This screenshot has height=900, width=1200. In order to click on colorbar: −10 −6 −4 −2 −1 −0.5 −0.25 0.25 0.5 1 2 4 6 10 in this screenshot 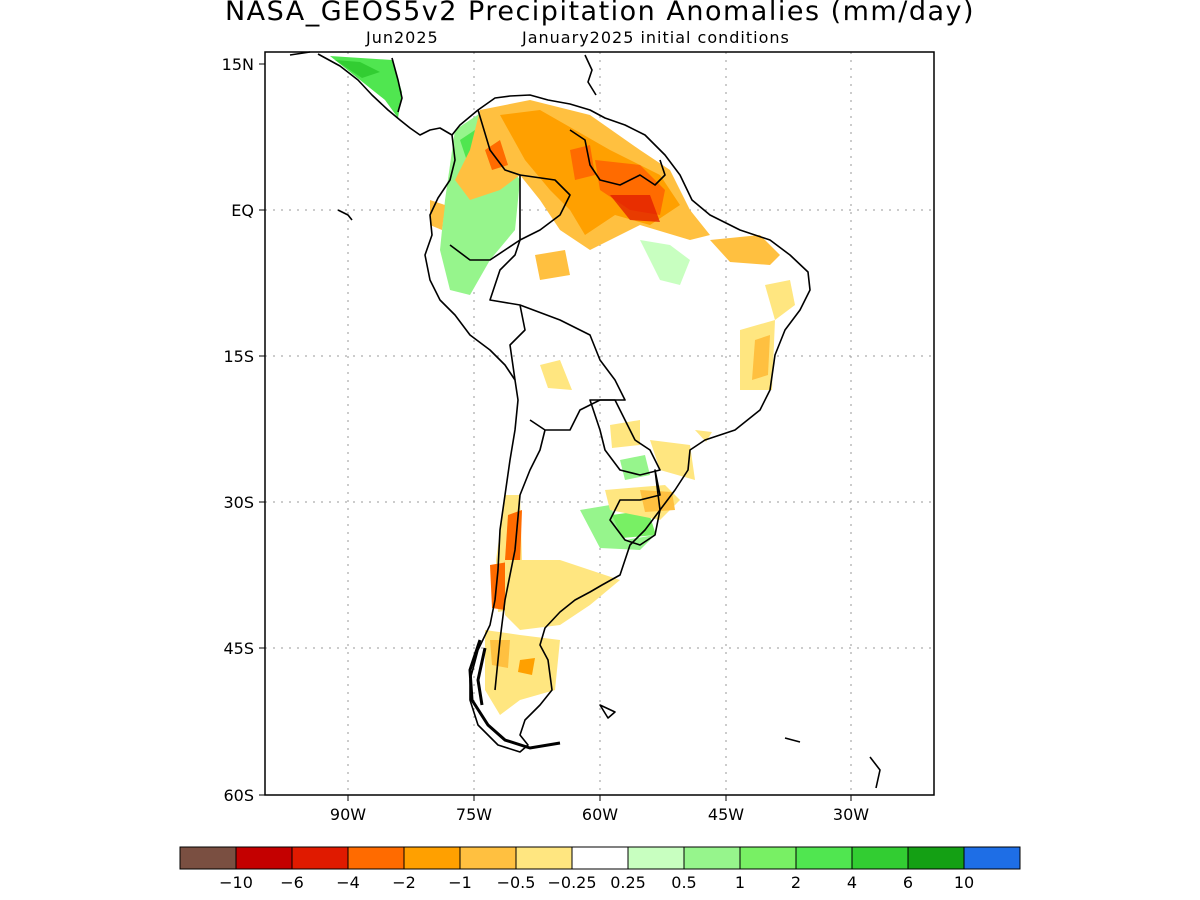, I will do `click(600, 869)`.